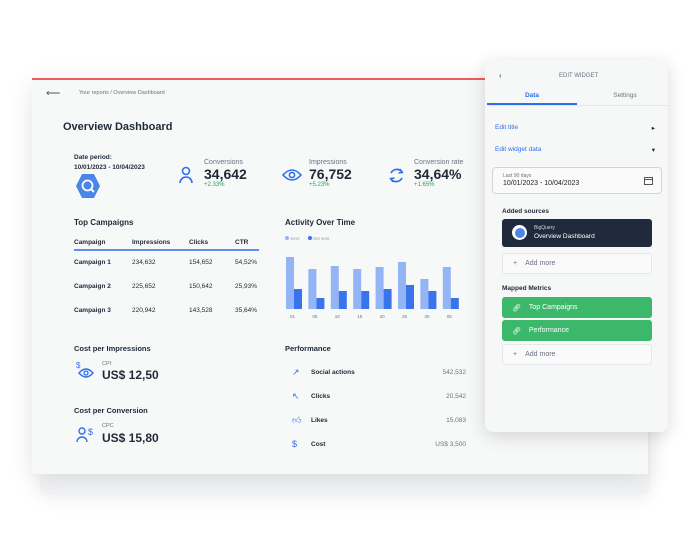  What do you see at coordinates (225, 173) in the screenshot?
I see `kpi-conversions: Conversions 34,642 +2.33%` at bounding box center [225, 173].